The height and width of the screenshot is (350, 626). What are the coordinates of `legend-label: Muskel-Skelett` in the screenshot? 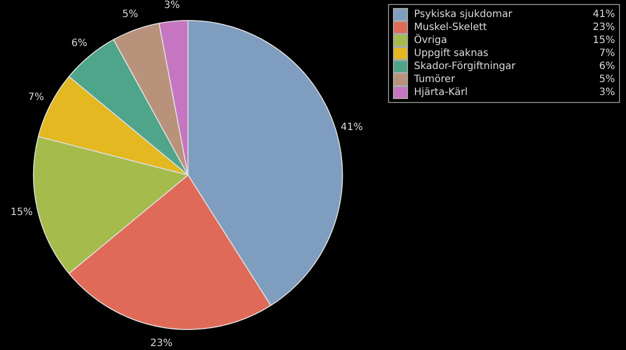 It's located at (451, 27).